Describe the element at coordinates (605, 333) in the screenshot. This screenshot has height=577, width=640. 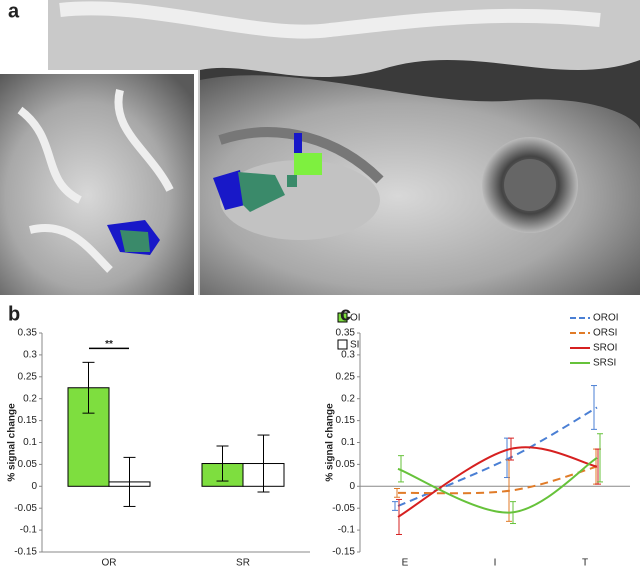
I see `legend-label: ORSI` at that location.